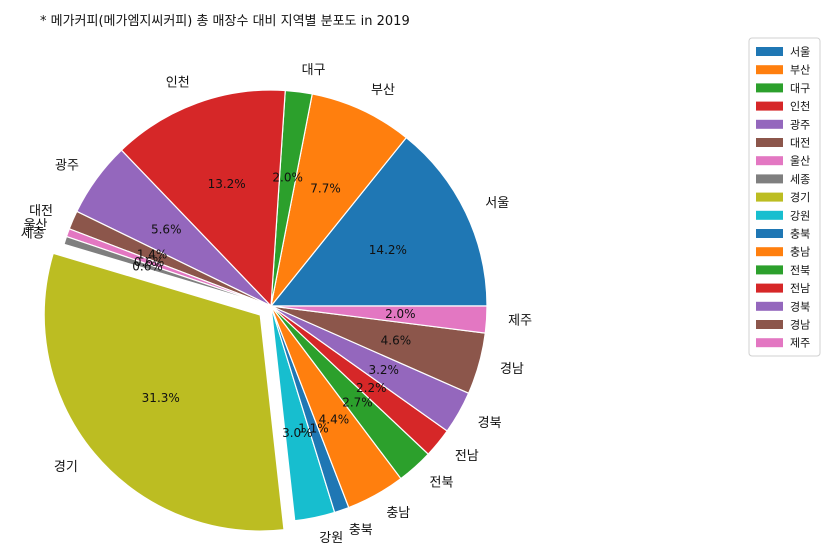 This screenshot has height=552, width=829. I want to click on pct-label-경기: 31.3%, so click(161, 398).